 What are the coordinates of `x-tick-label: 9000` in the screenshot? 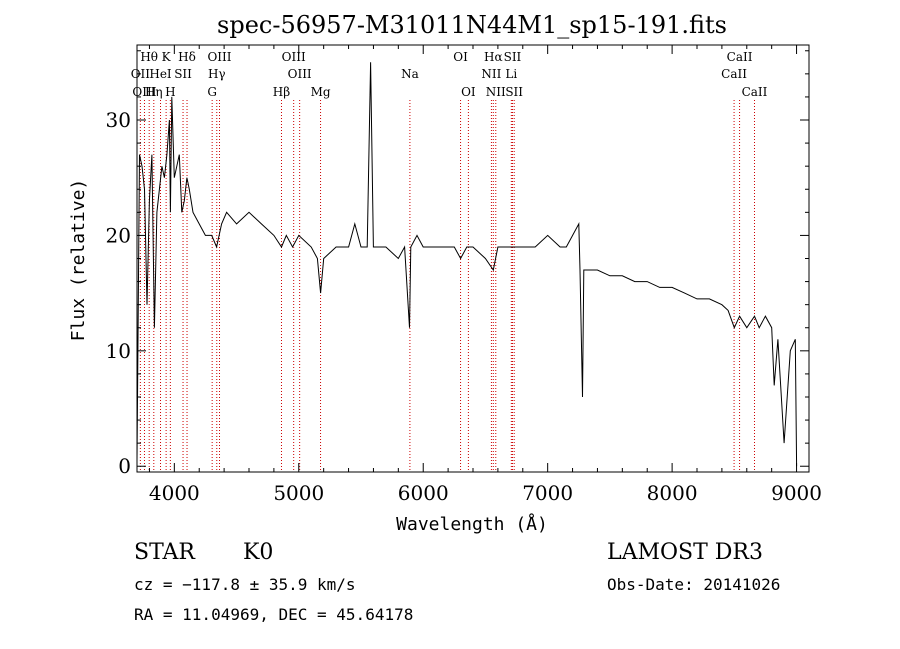 It's located at (796, 493).